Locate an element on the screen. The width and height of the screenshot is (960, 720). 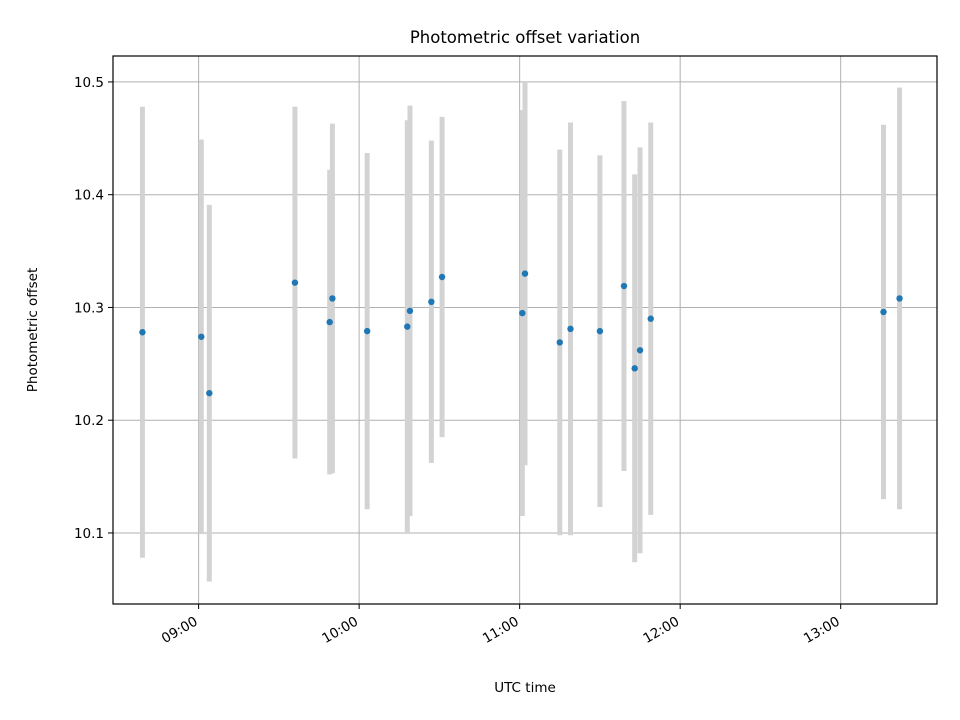
x-tick-label: 09:00 is located at coordinates (180, 630).